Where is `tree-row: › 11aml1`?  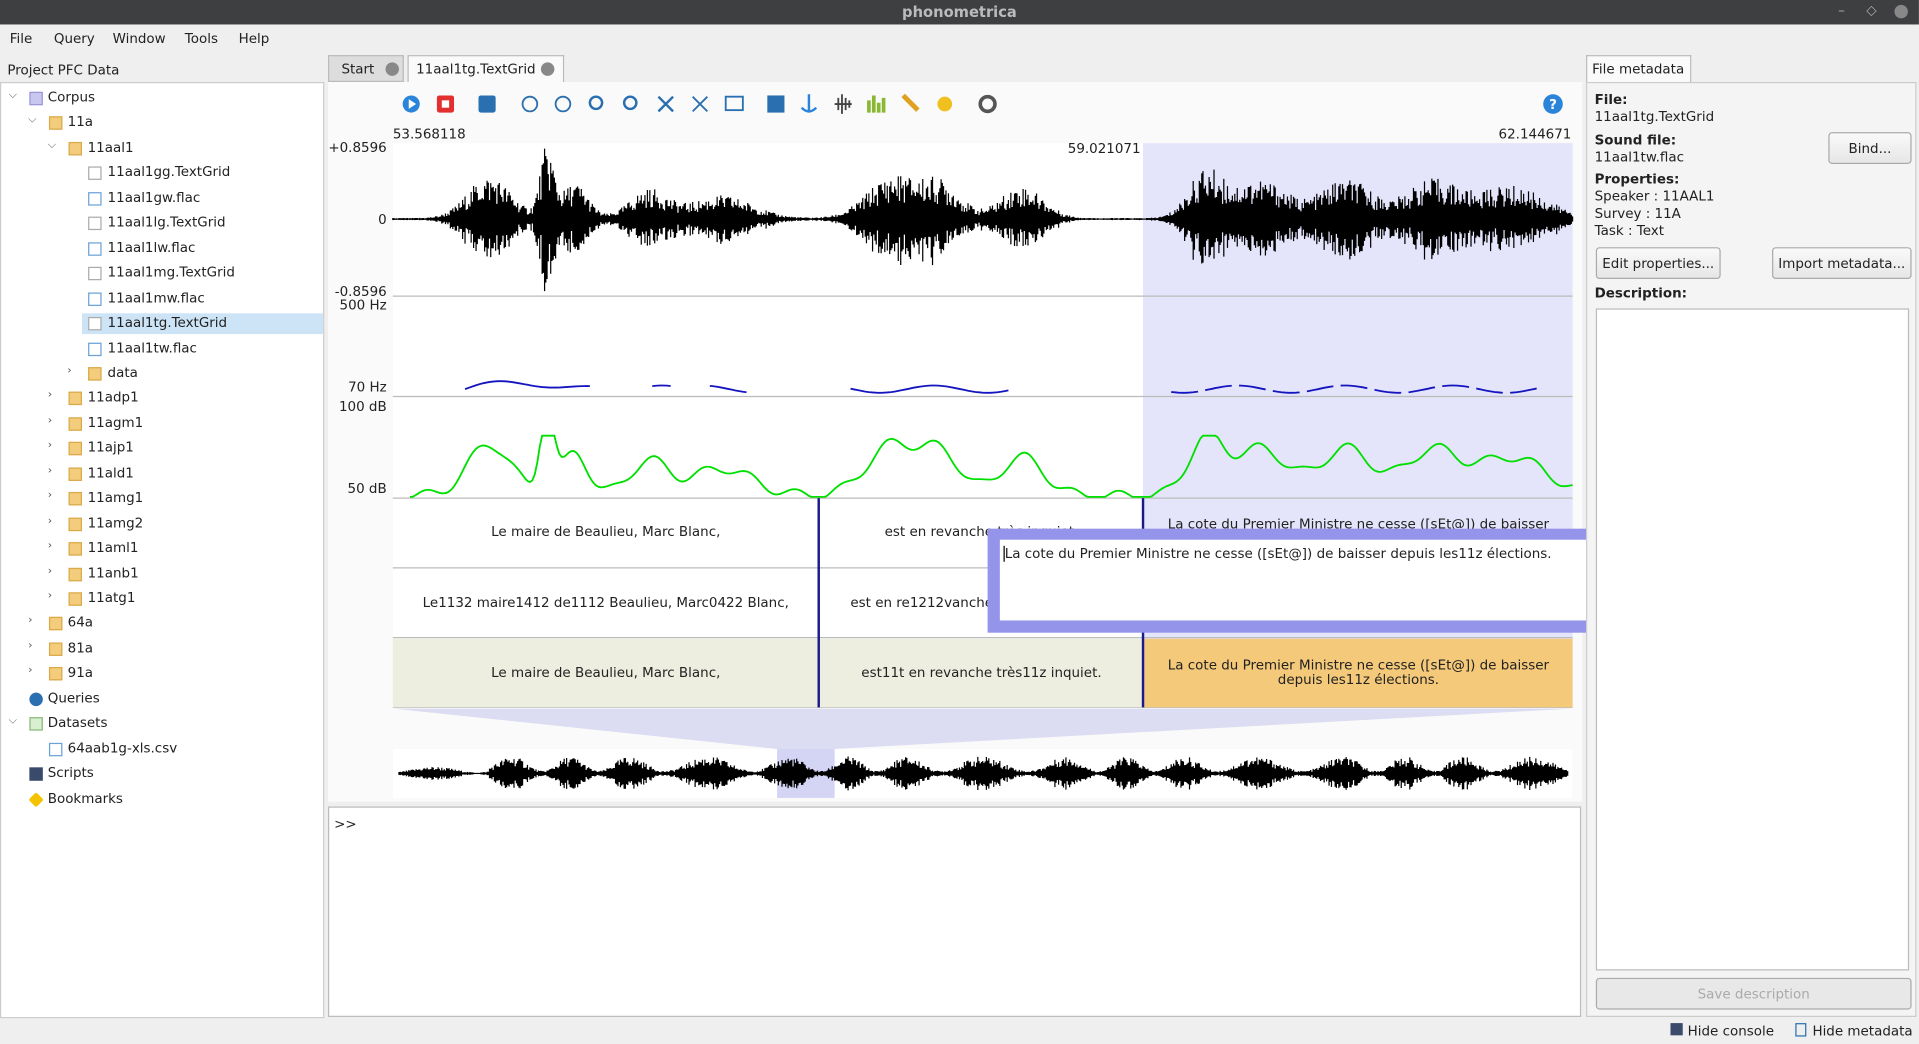 tree-row: › 11aml1 is located at coordinates (162, 549).